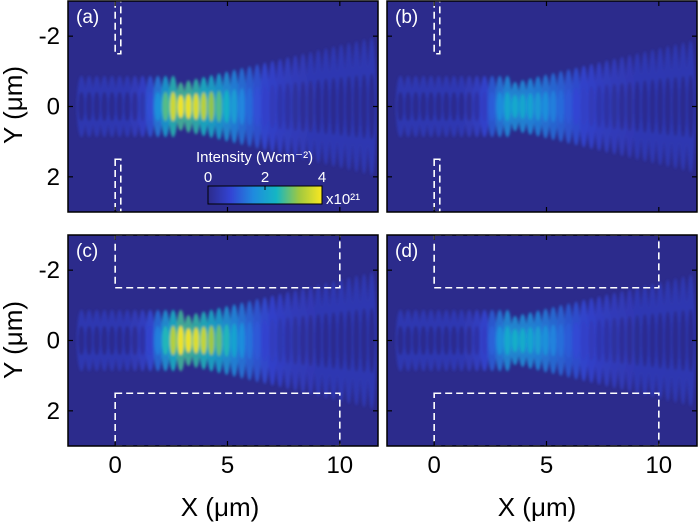 The height and width of the screenshot is (524, 700). Describe the element at coordinates (322, 177) in the screenshot. I see `colorbar-tick-4: 4` at that location.